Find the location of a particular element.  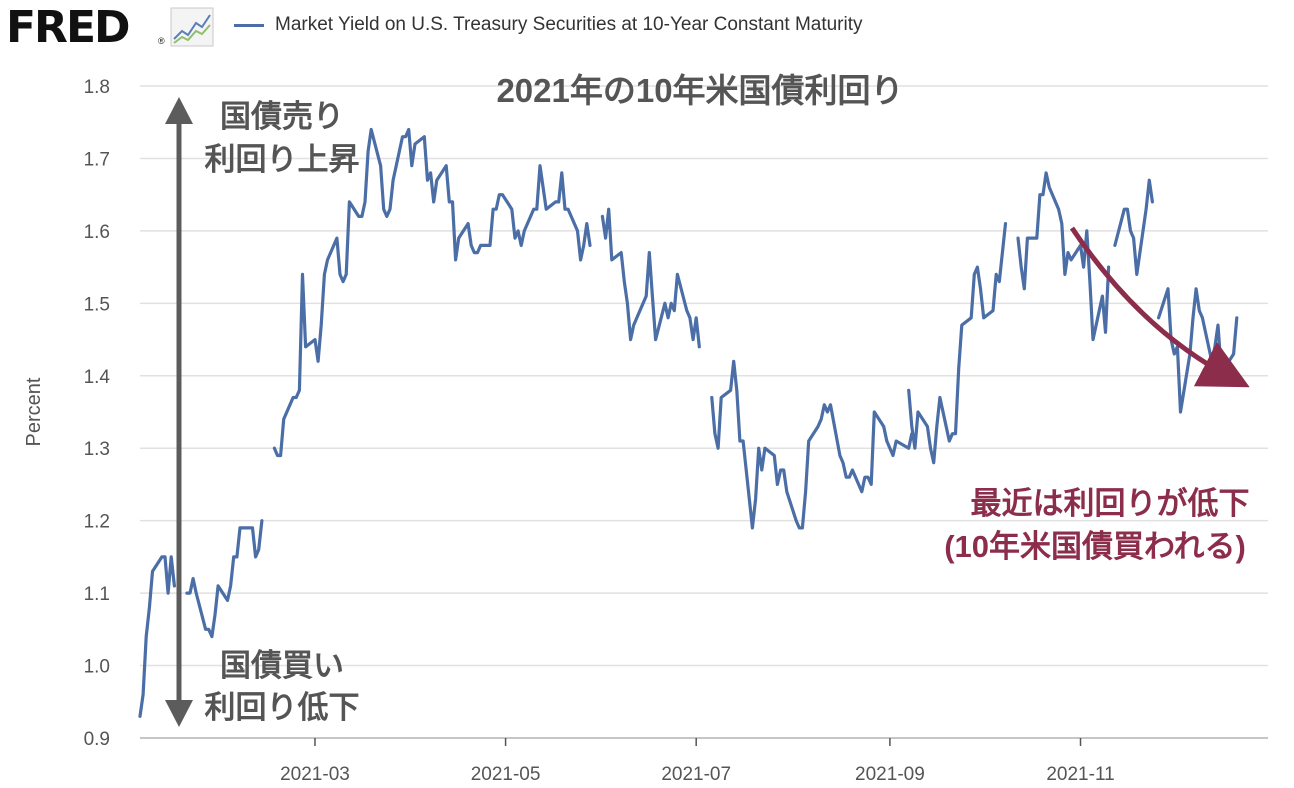

y-axis-label: Percent is located at coordinates (34, 411).